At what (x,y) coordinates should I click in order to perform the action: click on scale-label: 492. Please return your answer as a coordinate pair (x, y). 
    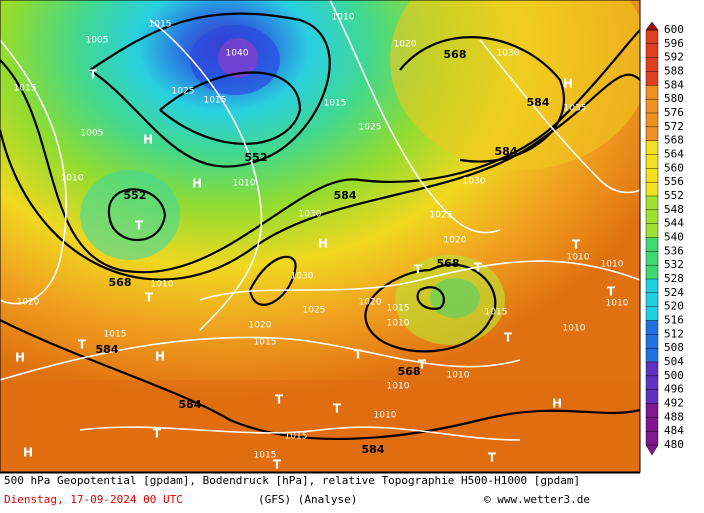
    Looking at the image, I should click on (674, 403).